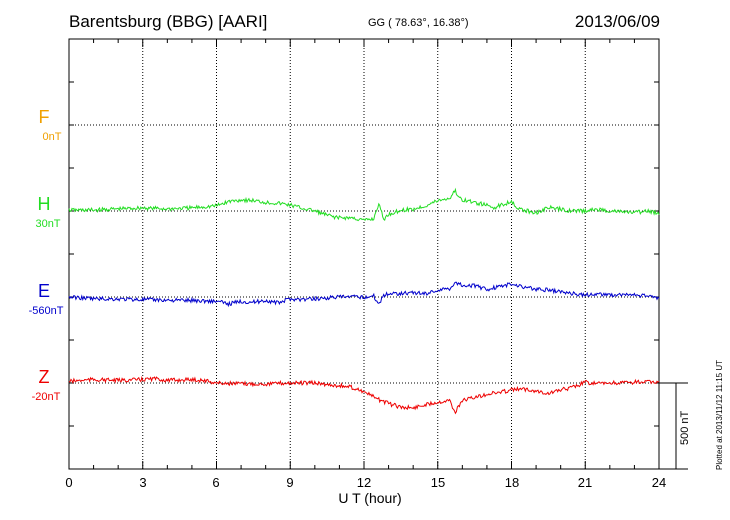 The height and width of the screenshot is (520, 730). I want to click on baseline-z: -20nT, so click(46, 397).